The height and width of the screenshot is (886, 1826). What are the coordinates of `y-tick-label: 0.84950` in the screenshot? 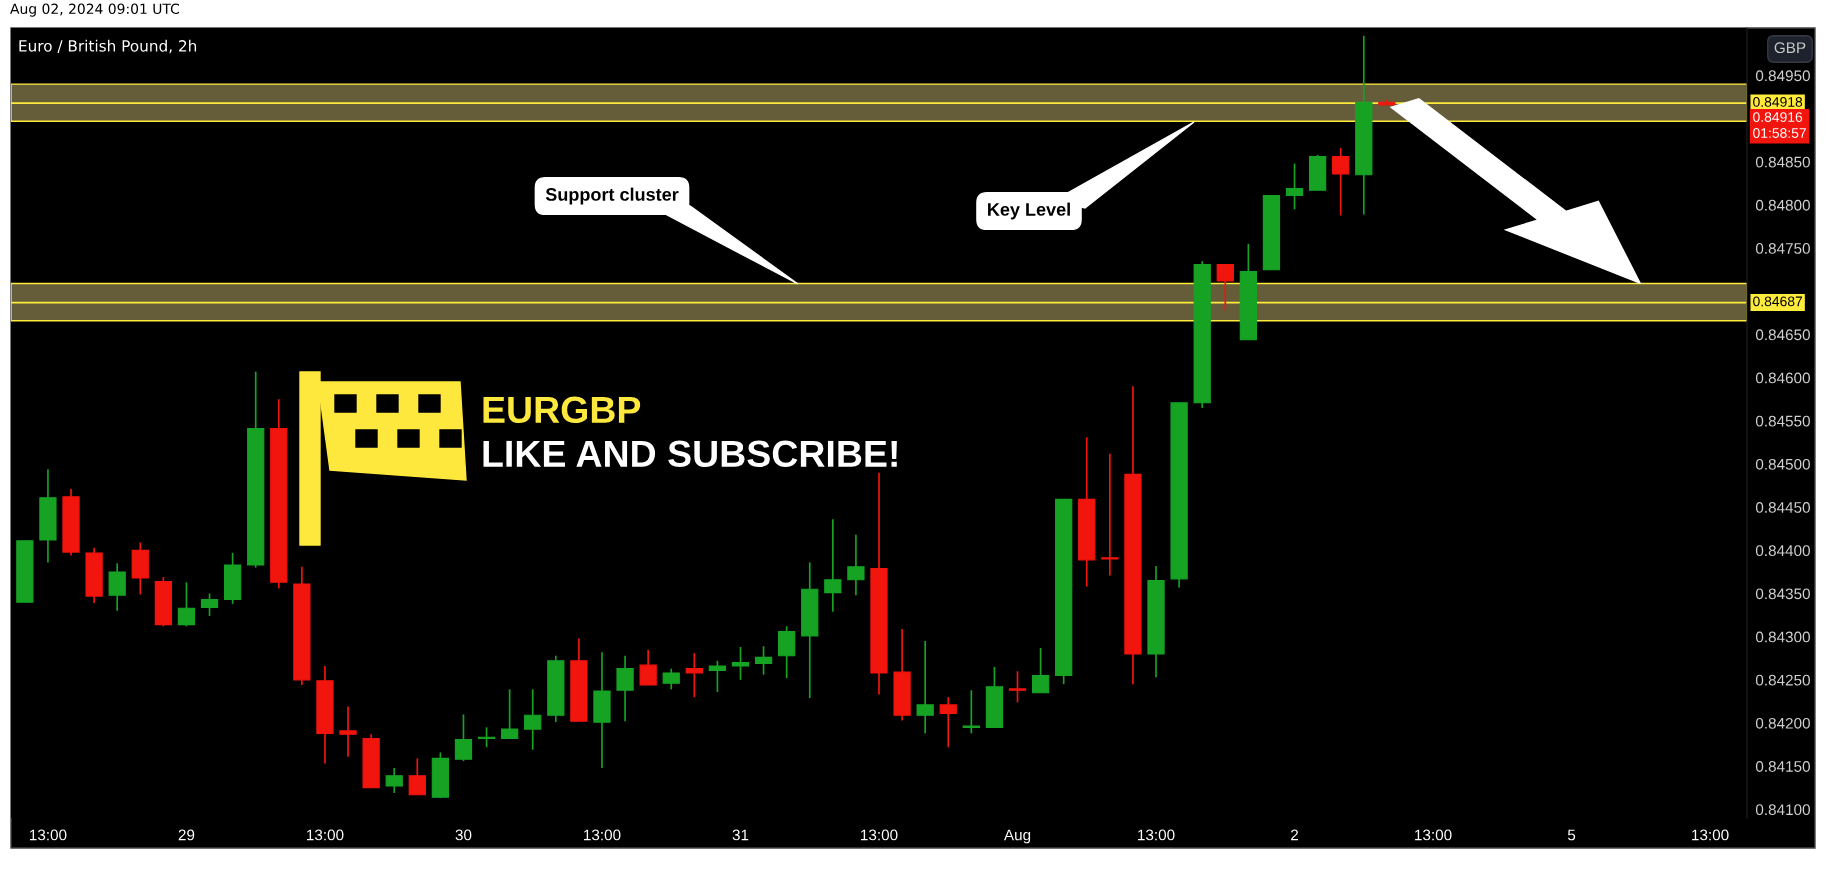 It's located at (1782, 76).